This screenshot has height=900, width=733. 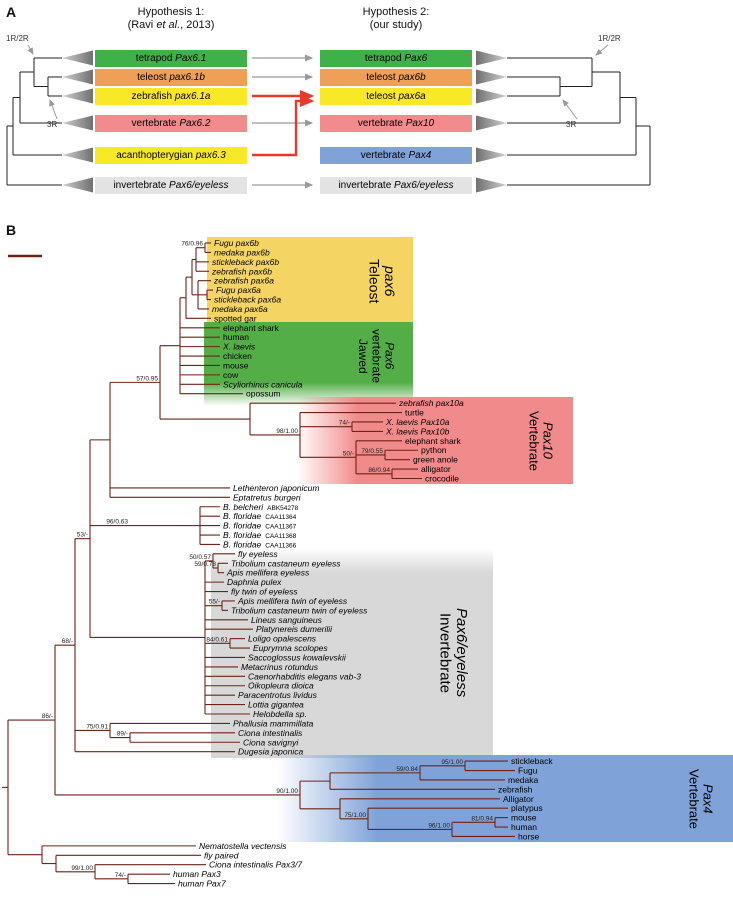 What do you see at coordinates (171, 96) in the screenshot?
I see `hypothesis-box-left-2: zebrafish pax6.1a` at bounding box center [171, 96].